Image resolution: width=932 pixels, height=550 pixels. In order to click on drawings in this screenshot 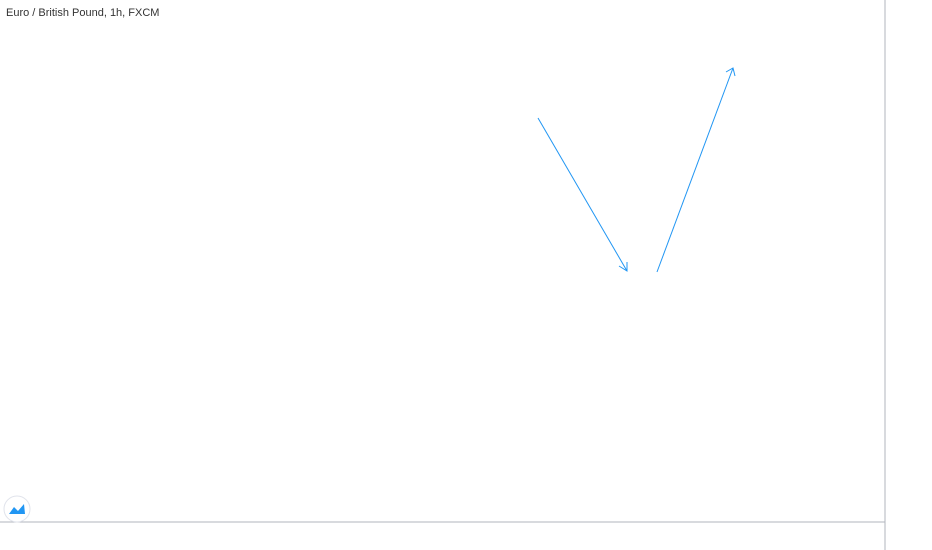, I will do `click(636, 170)`.